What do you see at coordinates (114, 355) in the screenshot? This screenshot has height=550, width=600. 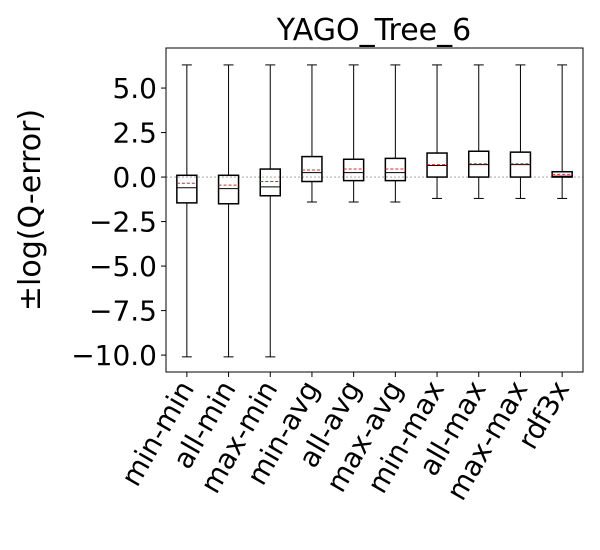 I see `y-tick-label: −10.0` at bounding box center [114, 355].